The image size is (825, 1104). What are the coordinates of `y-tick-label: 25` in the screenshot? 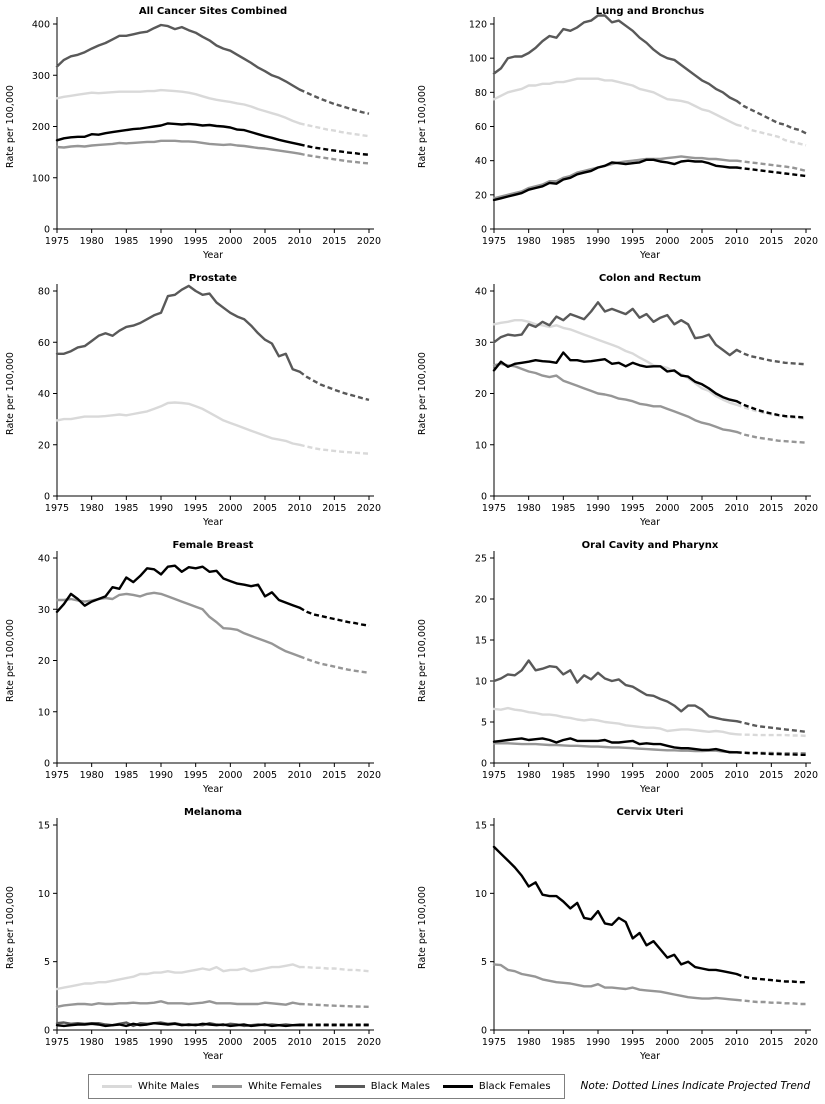 It's located at (481, 559).